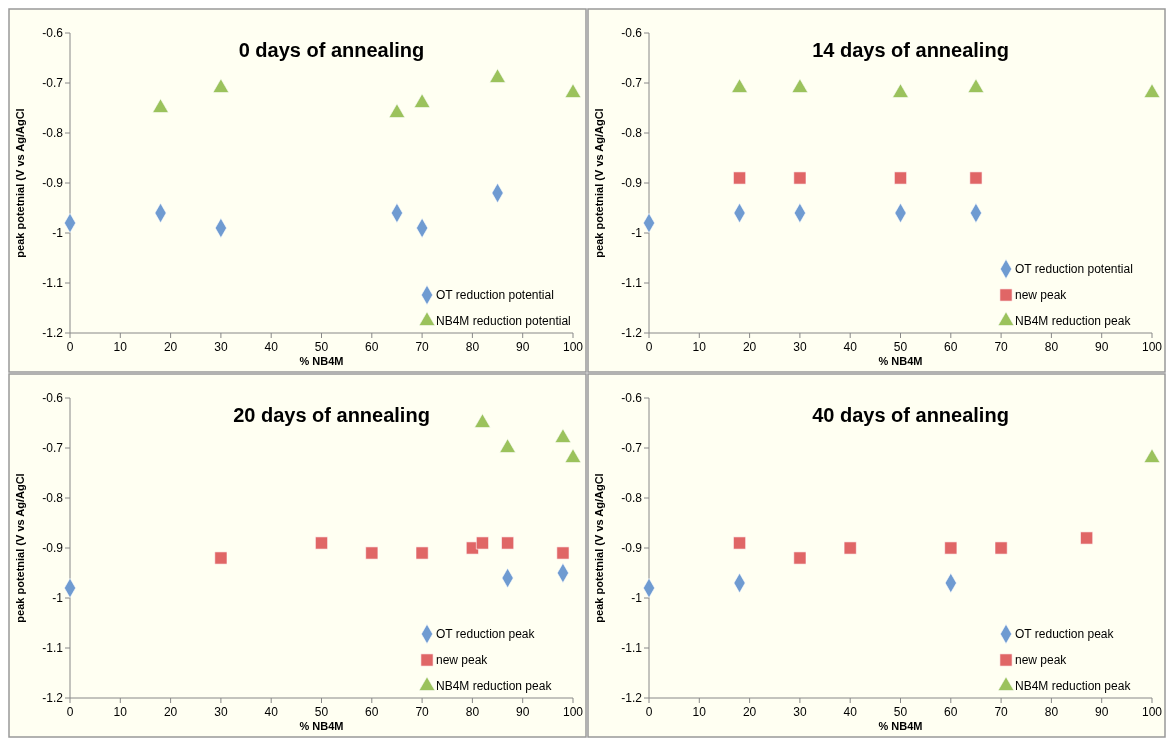 This screenshot has width=1174, height=746. I want to click on chart-title: 0 days of annealing, so click(331, 50).